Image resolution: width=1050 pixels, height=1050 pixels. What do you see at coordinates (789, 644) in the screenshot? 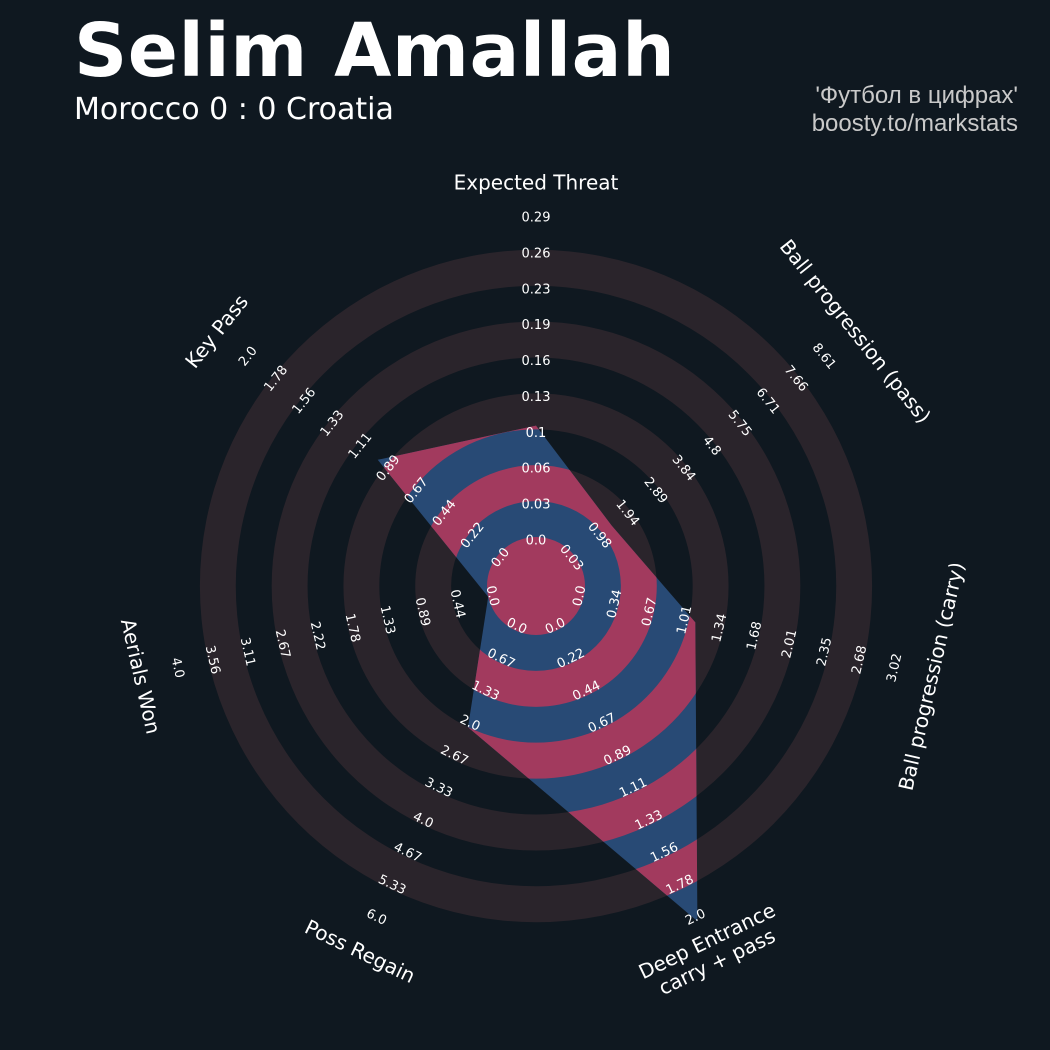
I see `radar-tick-label: 2.01` at bounding box center [789, 644].